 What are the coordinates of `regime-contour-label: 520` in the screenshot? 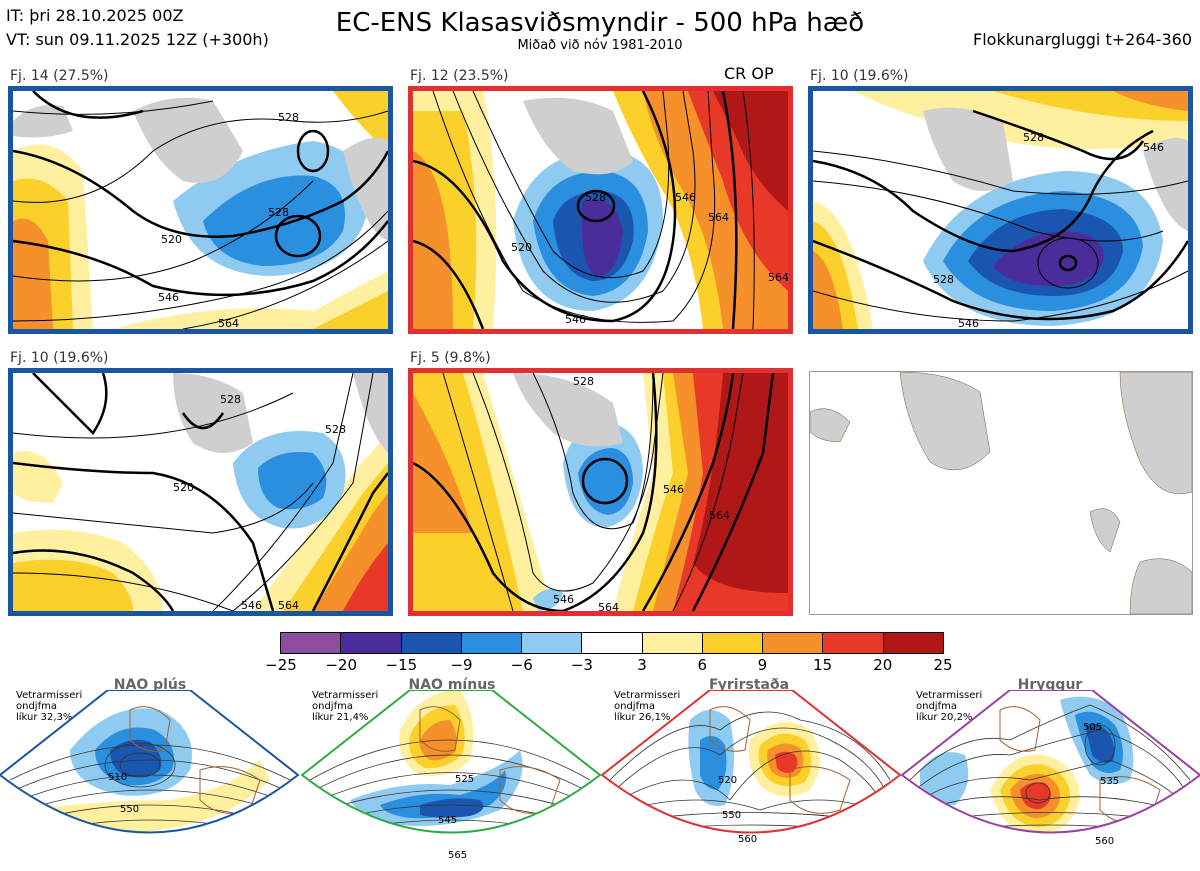 It's located at (727, 780).